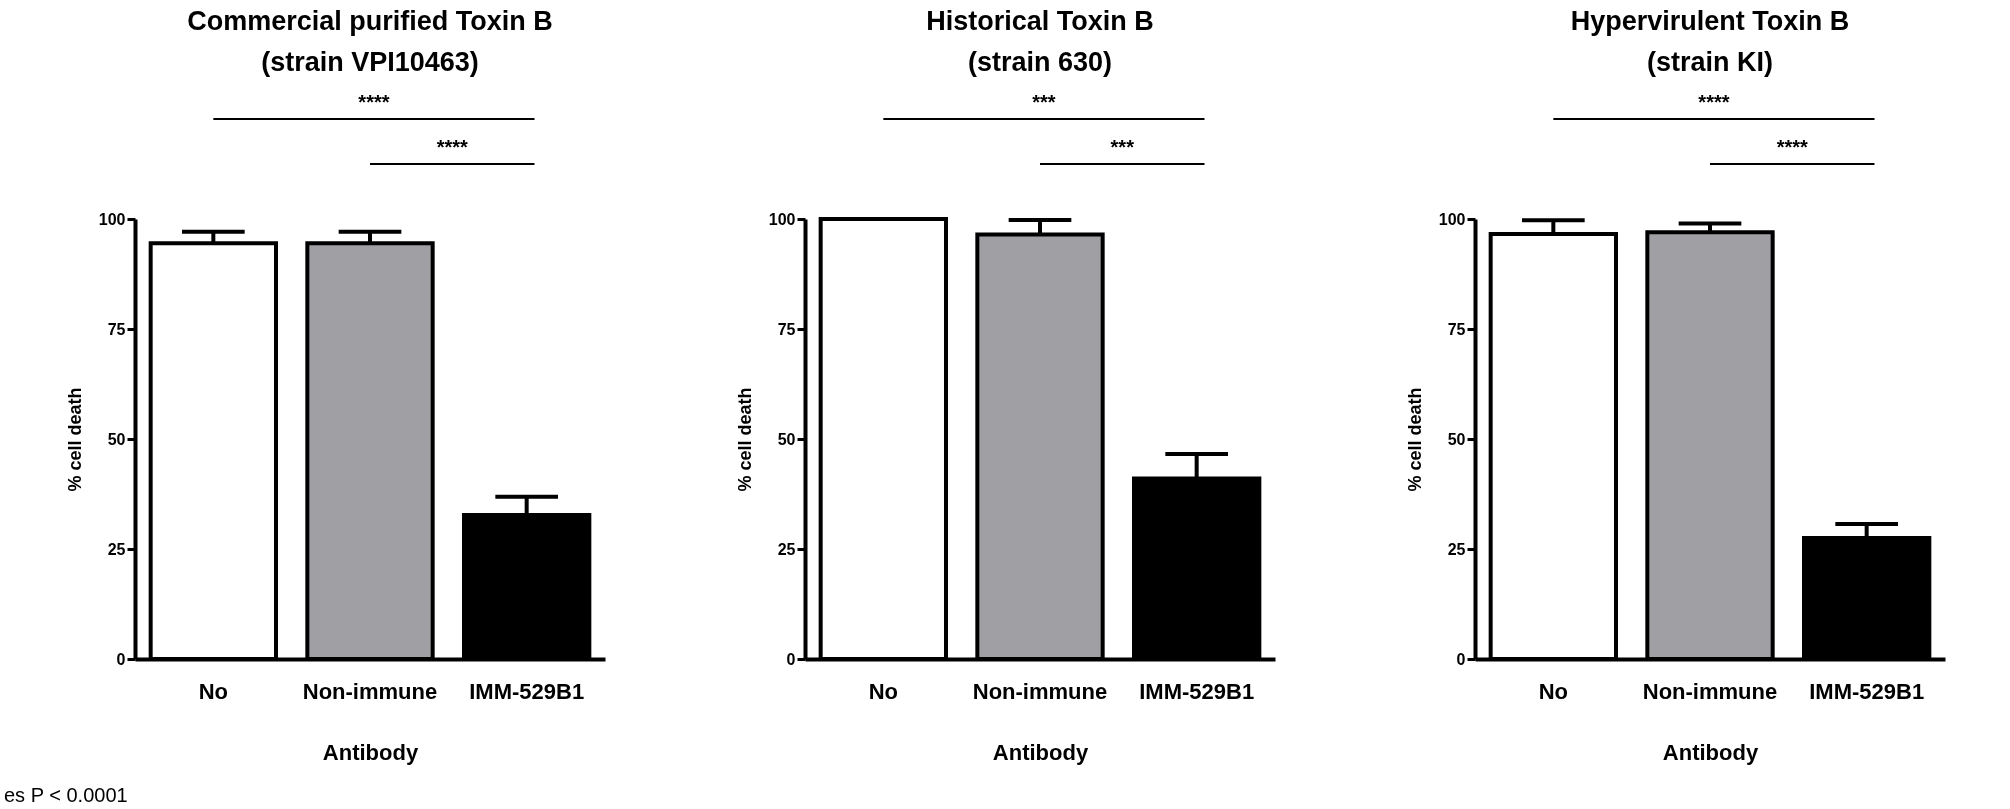 This screenshot has width=2010, height=809. I want to click on text: es P < 0.0001, so click(66, 795).